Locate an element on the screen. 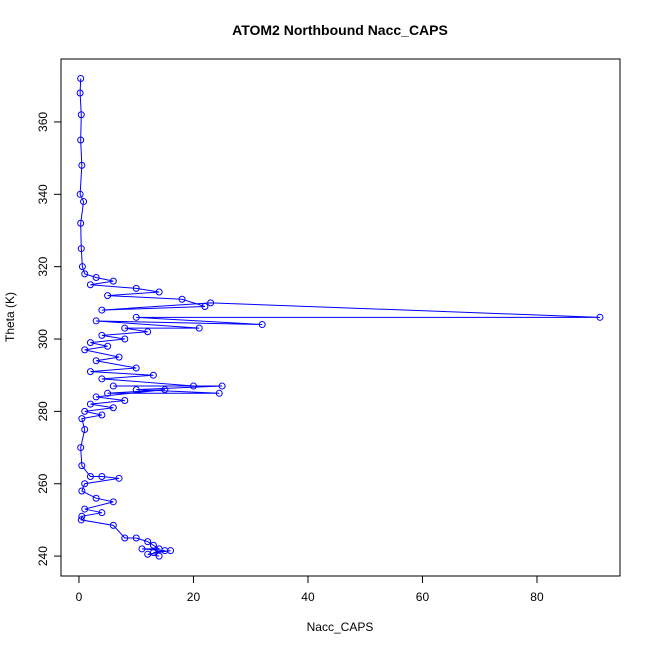 The height and width of the screenshot is (650, 650). x-tick-label: 80 is located at coordinates (537, 597).